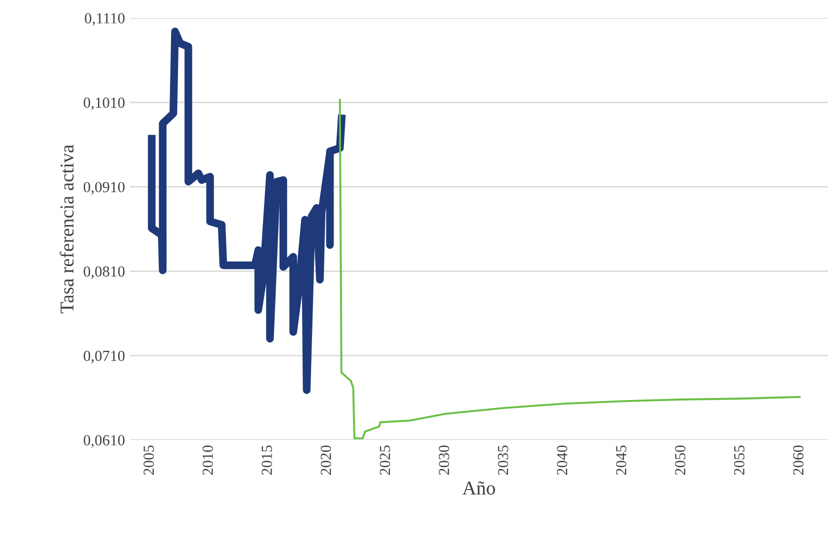 The width and height of the screenshot is (828, 557). I want to click on x-tick-label: 2015, so click(267, 460).